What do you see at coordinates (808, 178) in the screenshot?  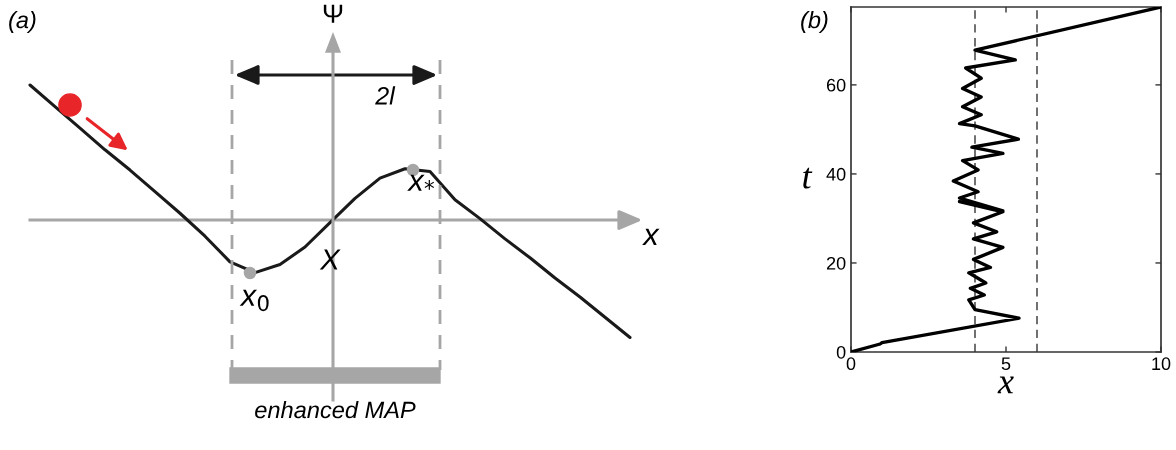 I see `y-axis-title: t` at bounding box center [808, 178].